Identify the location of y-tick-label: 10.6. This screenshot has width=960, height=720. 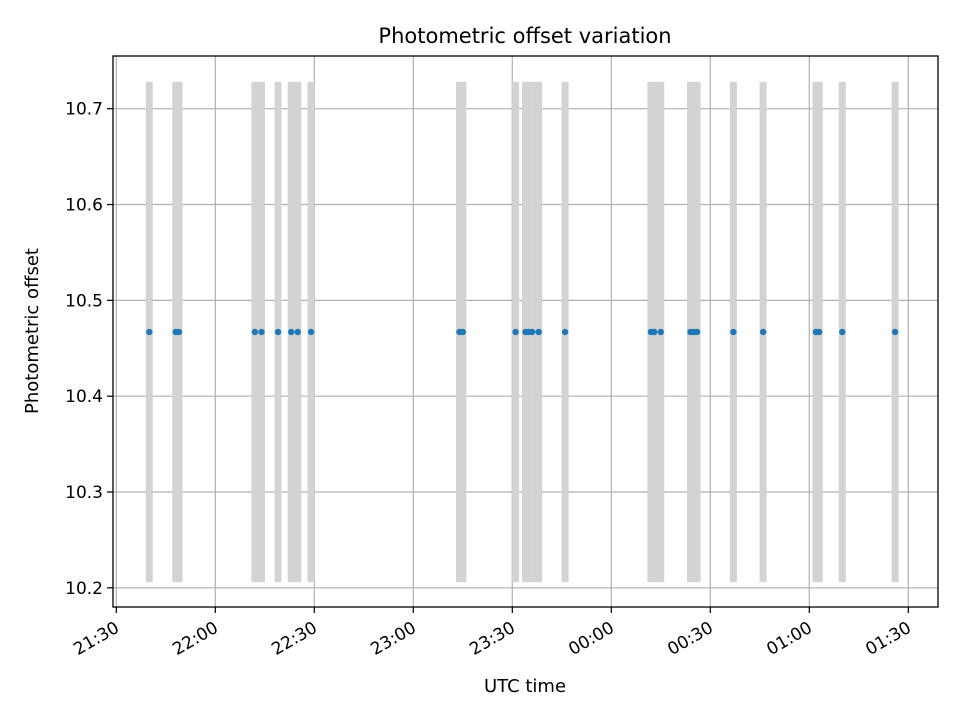
(84, 206).